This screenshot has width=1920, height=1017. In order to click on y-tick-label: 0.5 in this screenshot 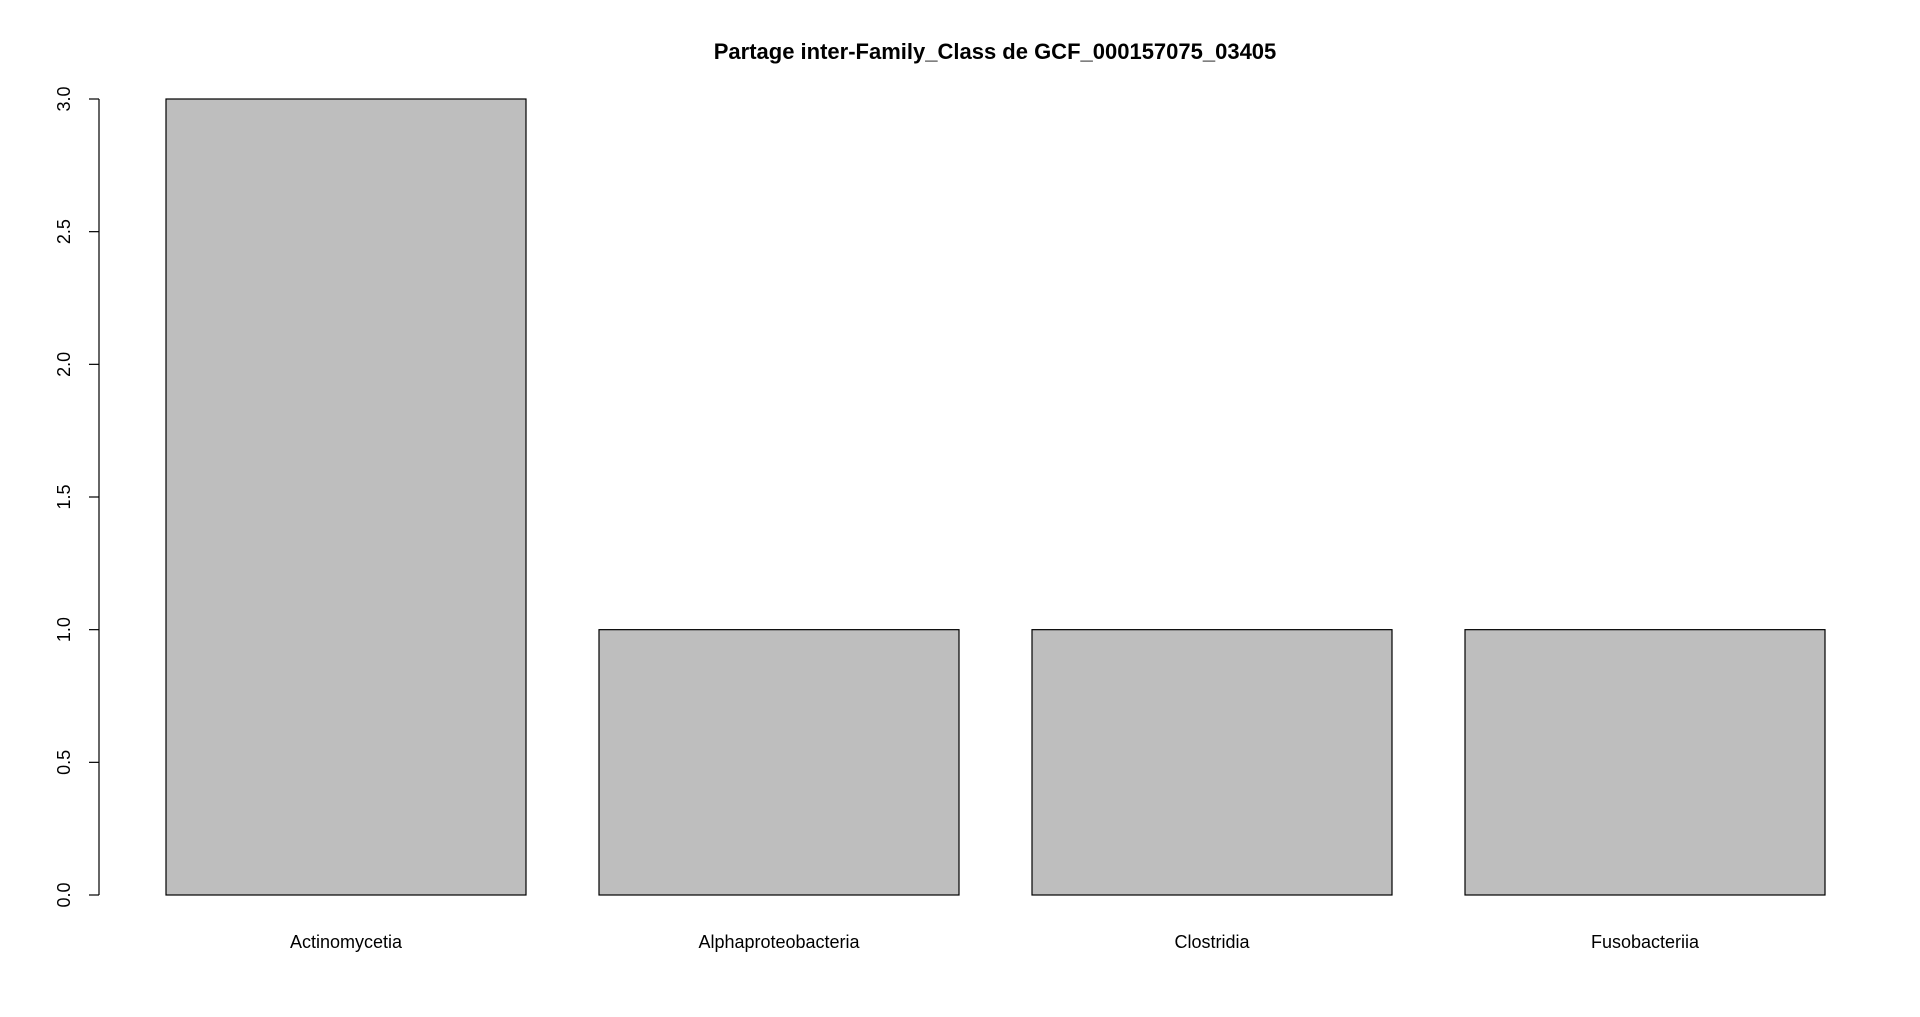, I will do `click(64, 762)`.